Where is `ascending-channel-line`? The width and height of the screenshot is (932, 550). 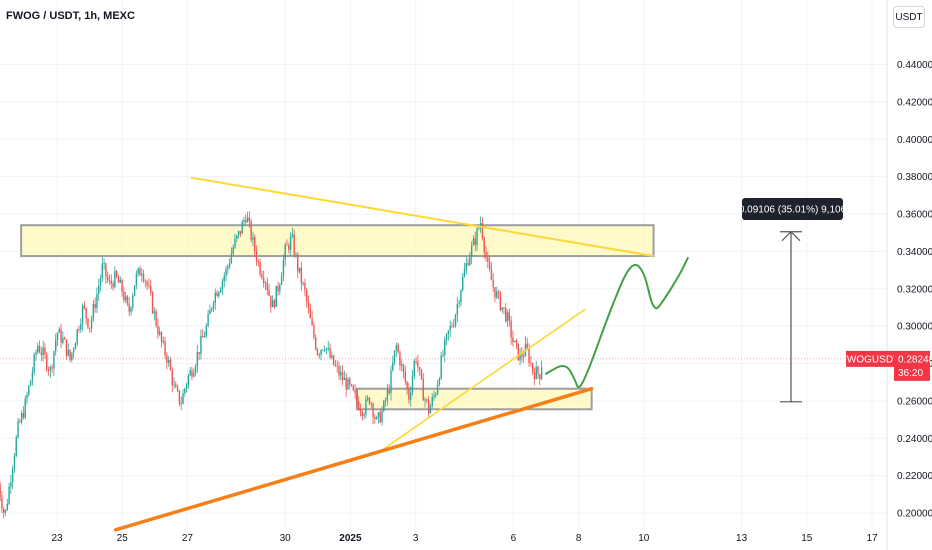
ascending-channel-line is located at coordinates (484, 379).